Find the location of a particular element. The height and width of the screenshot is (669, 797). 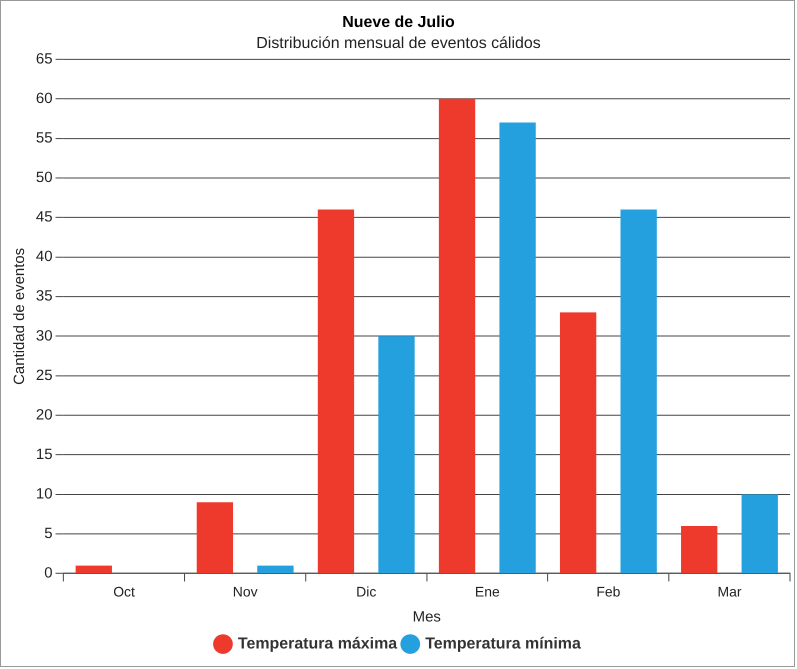

x-axis-title: Mes is located at coordinates (426, 617).